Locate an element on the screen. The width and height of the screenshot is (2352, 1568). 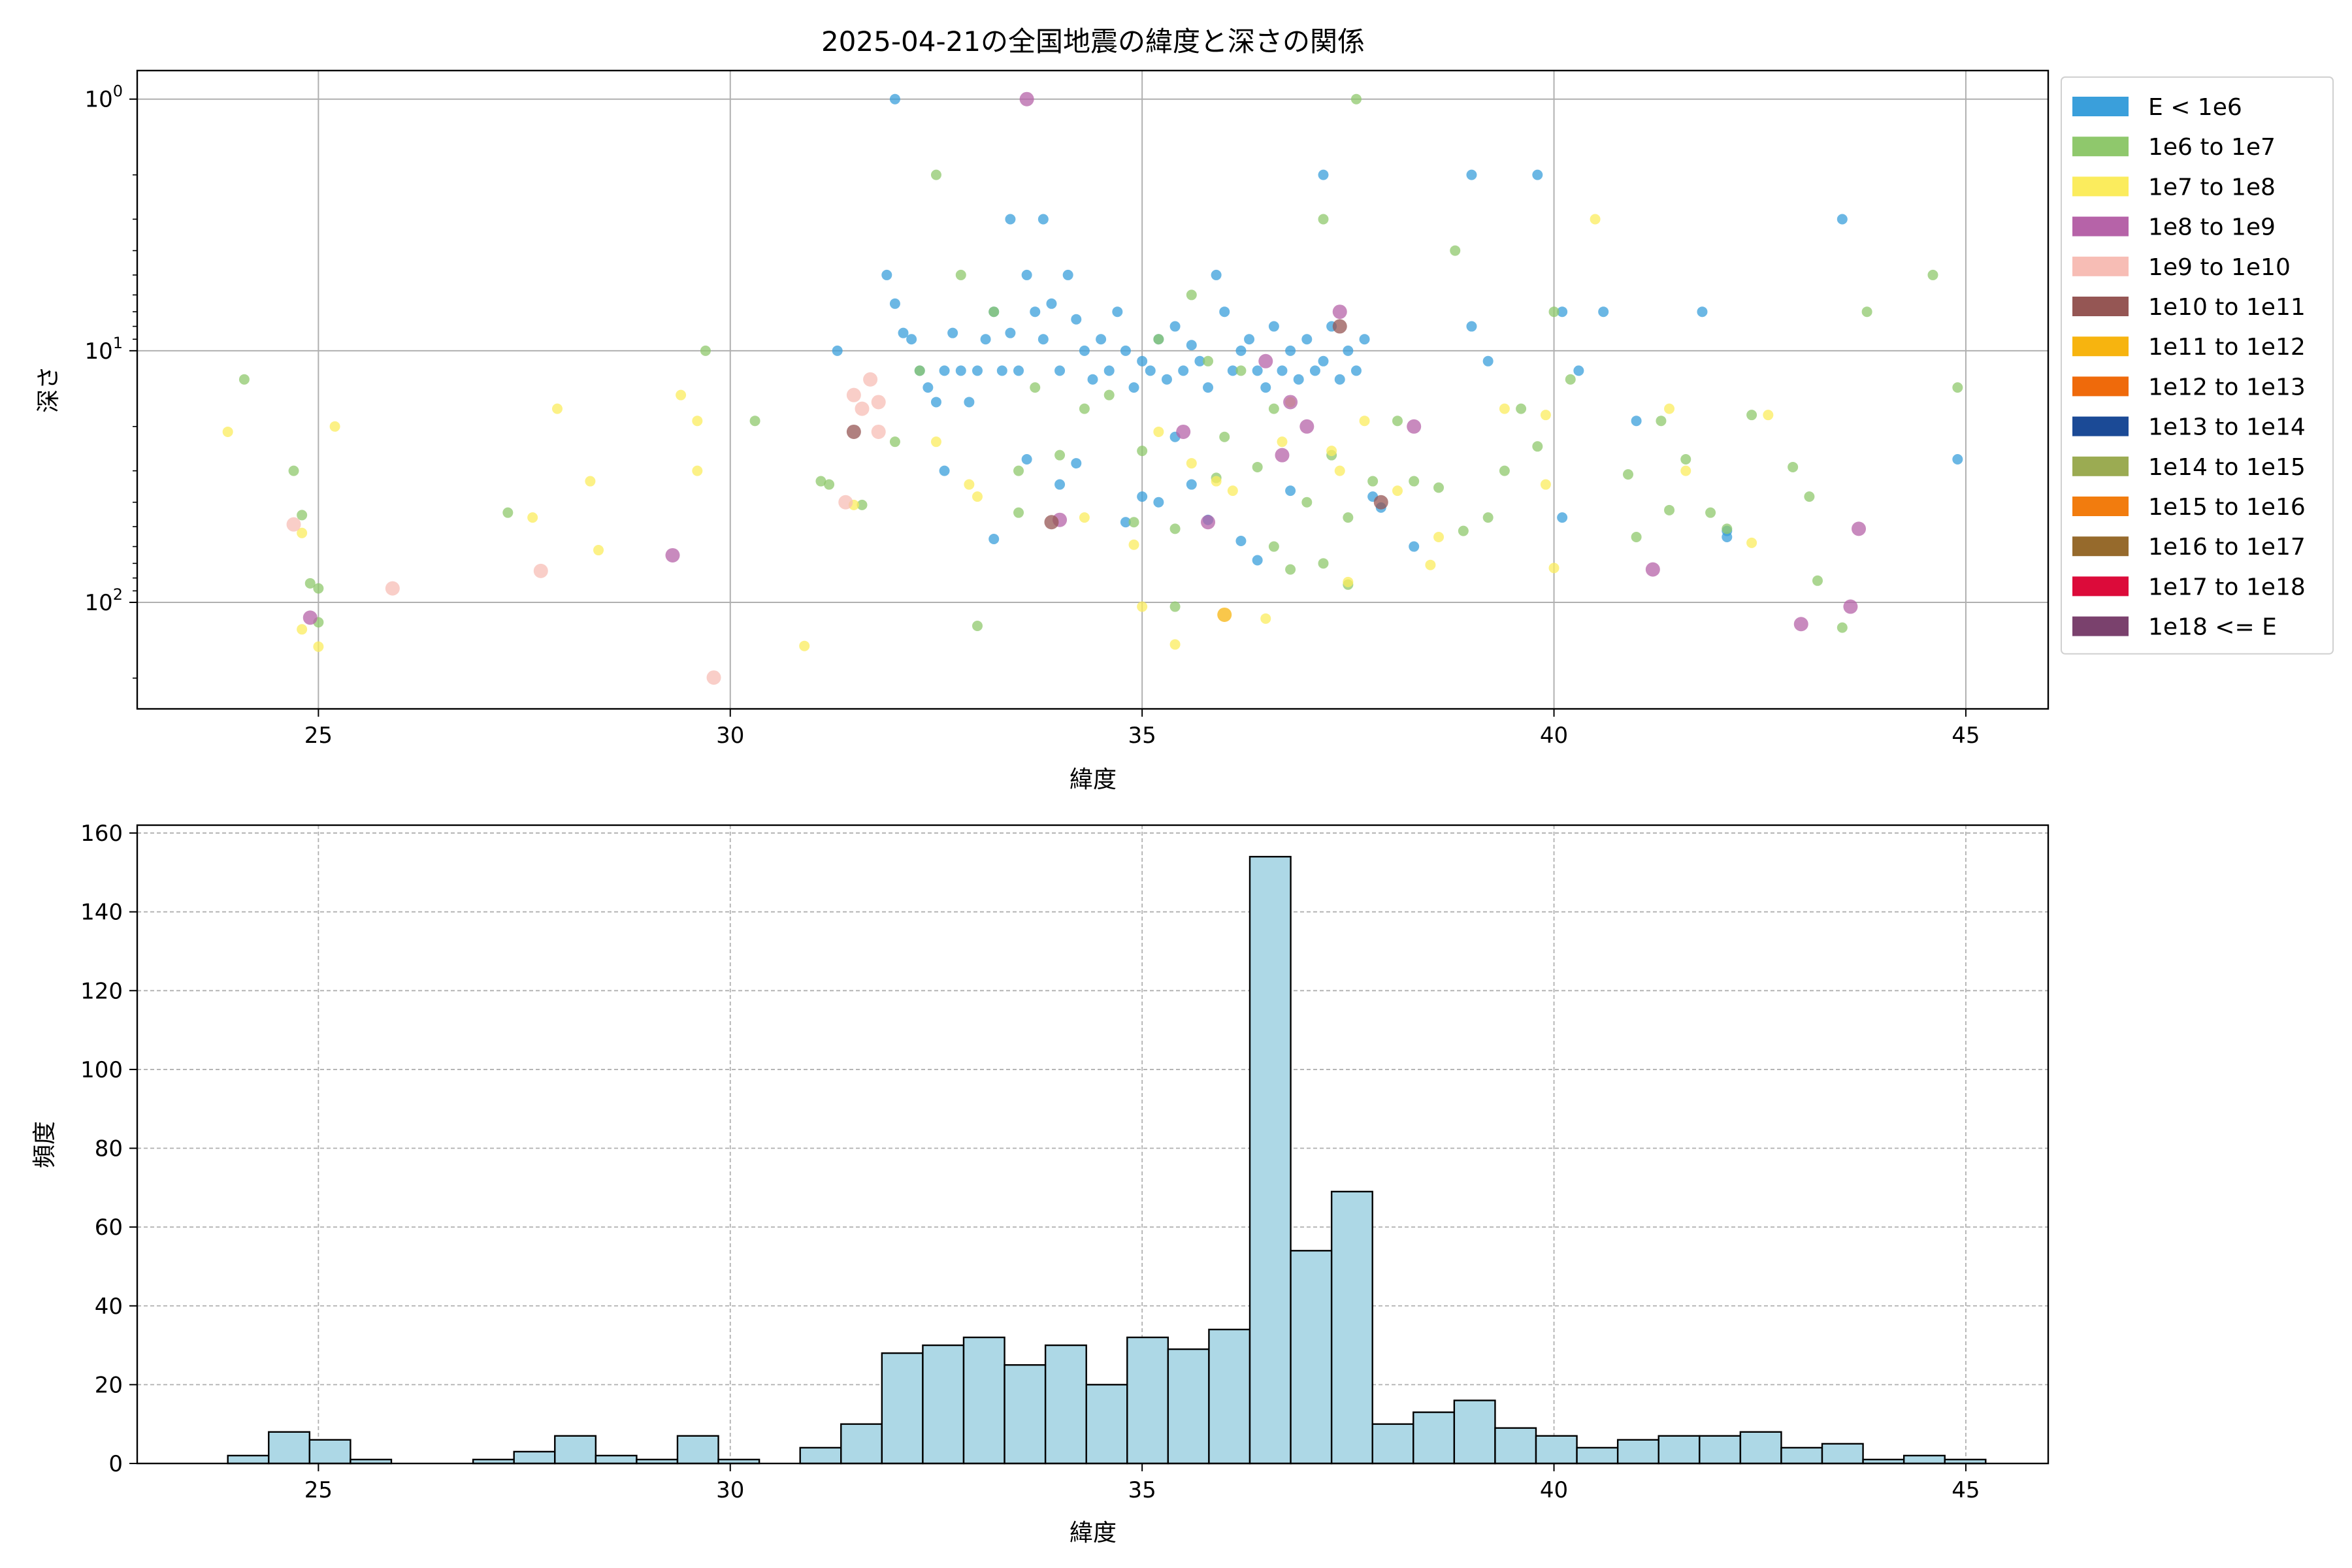
legend-label: 1e15 to 1e16 is located at coordinates (2227, 507).